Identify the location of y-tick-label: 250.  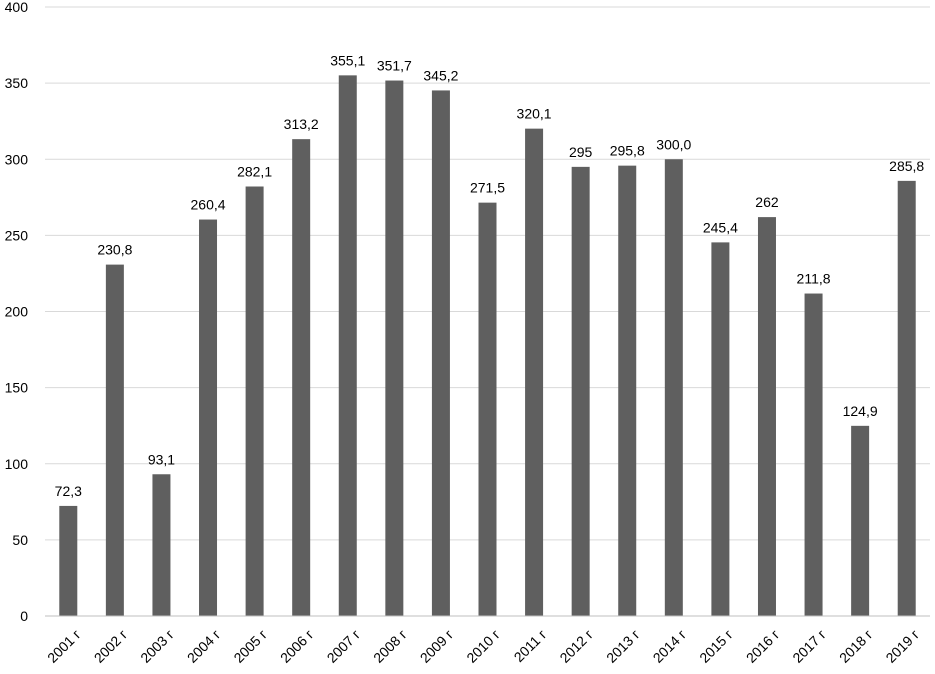
(17, 235).